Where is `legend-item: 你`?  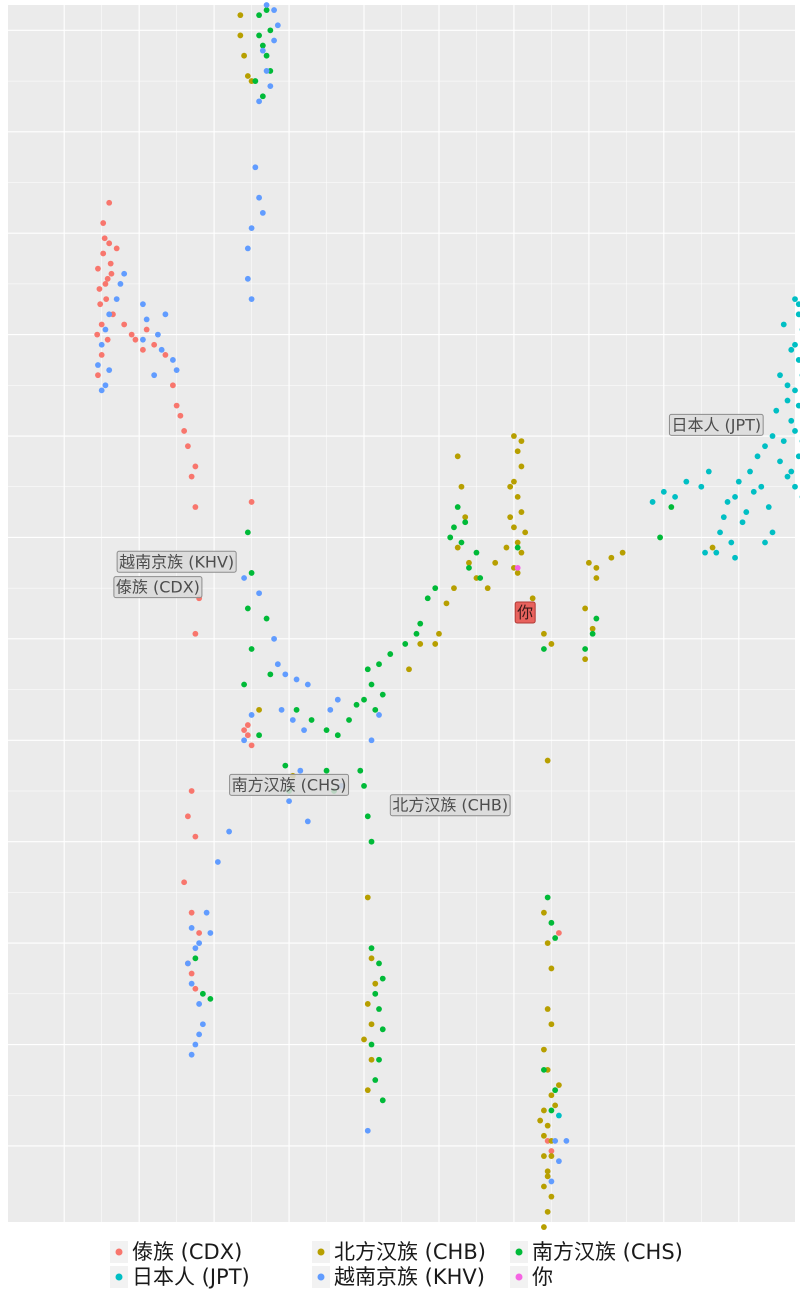
legend-item: 你 is located at coordinates (531, 1277).